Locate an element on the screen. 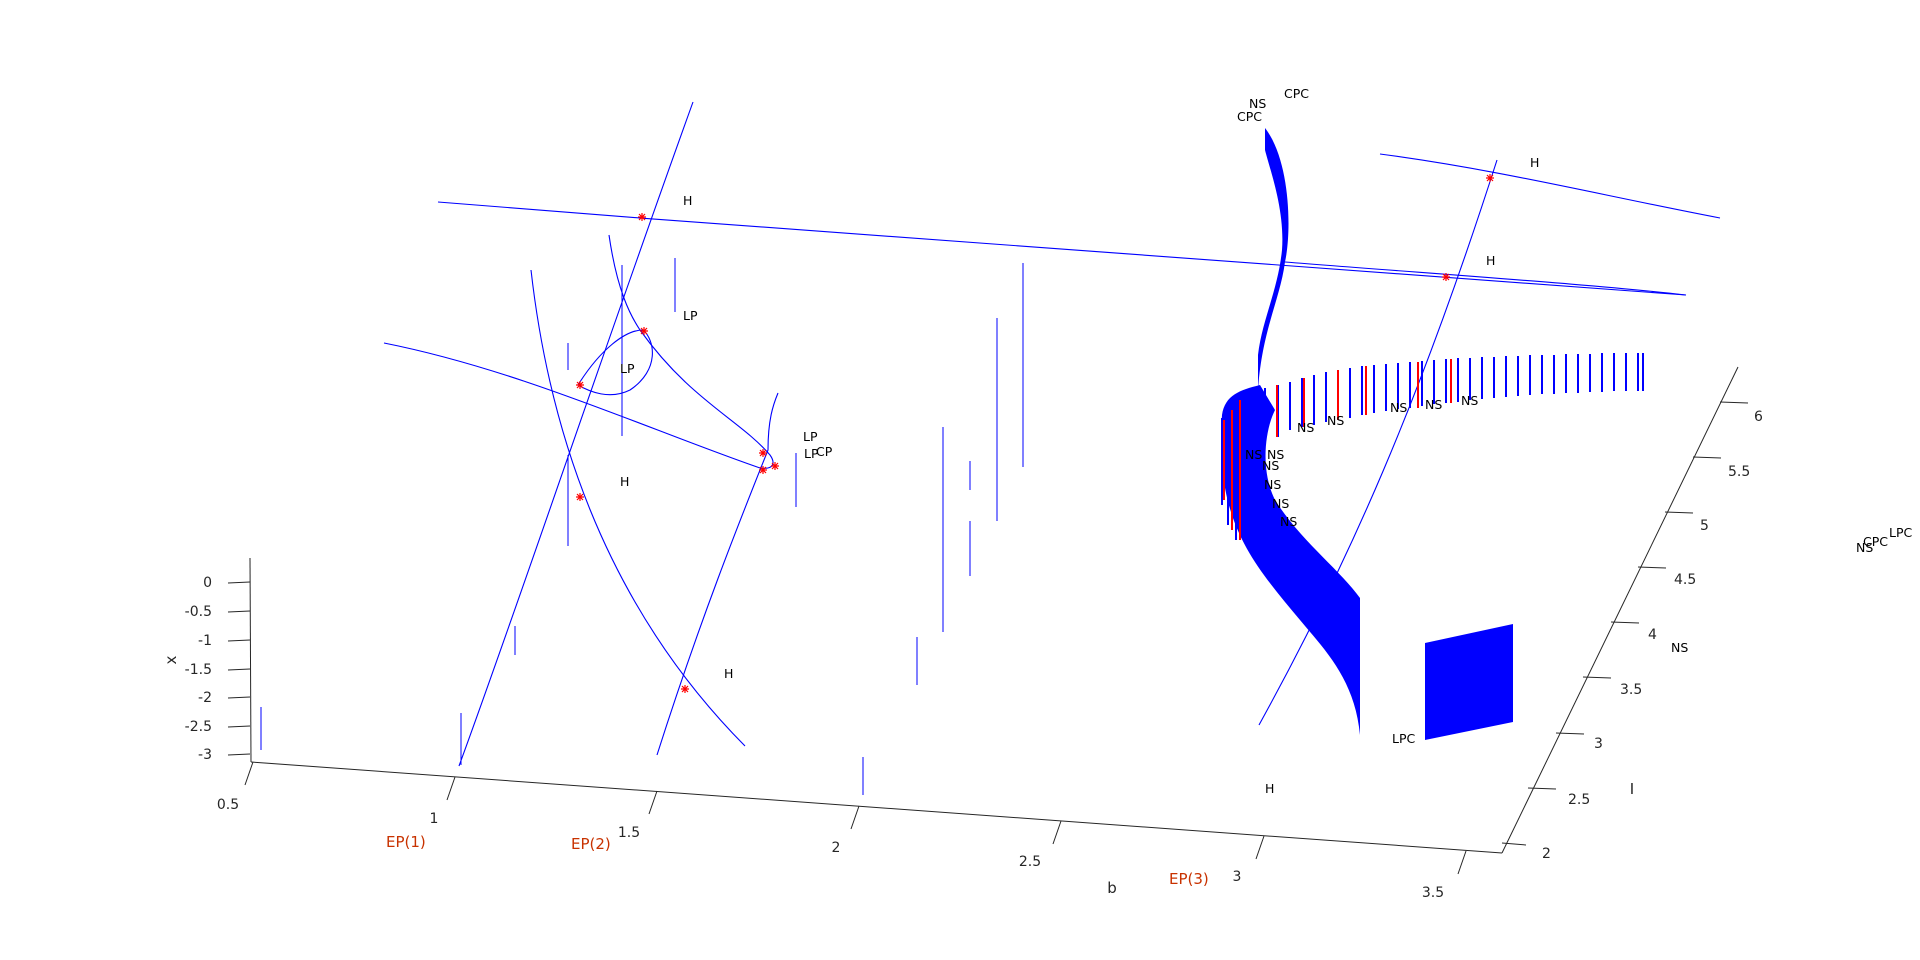 The image size is (1920, 960). z-tick-label: -0.5 is located at coordinates (198, 612).